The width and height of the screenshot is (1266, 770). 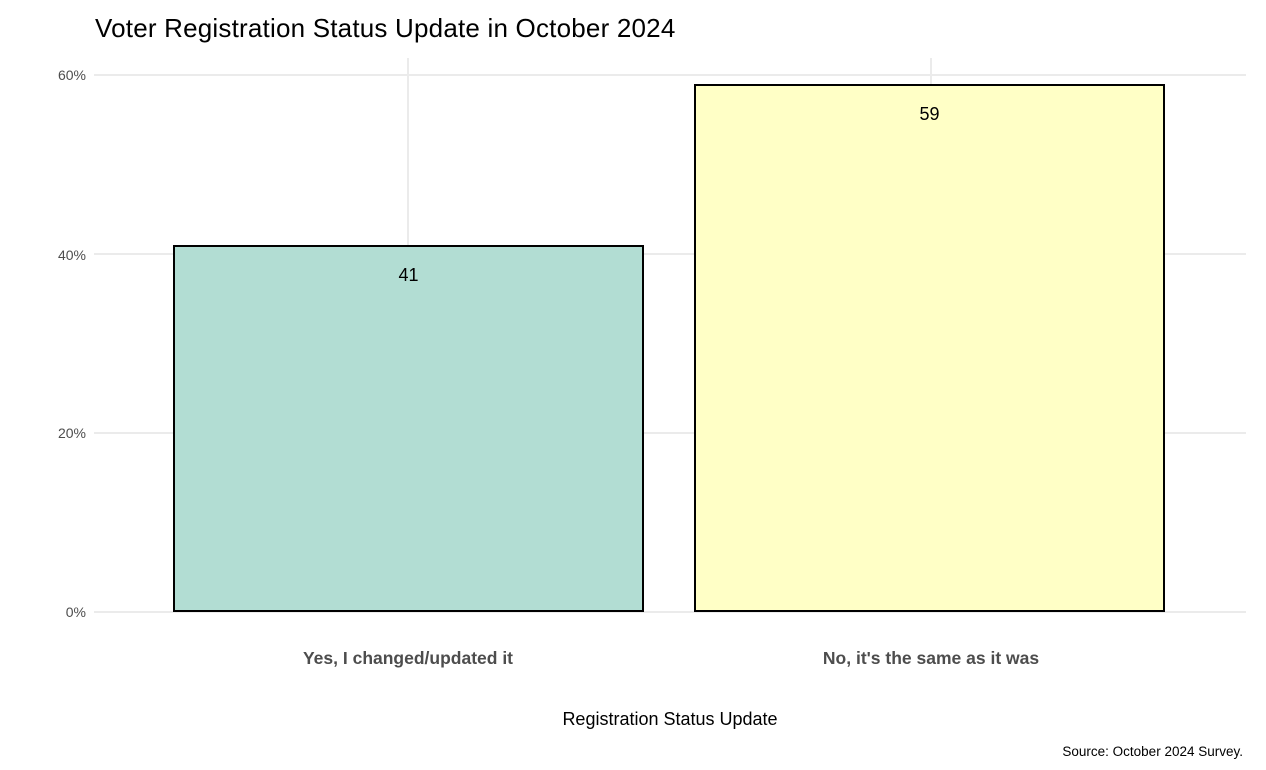 What do you see at coordinates (931, 658) in the screenshot?
I see `x-axis-label-no: No, it's the same as it was` at bounding box center [931, 658].